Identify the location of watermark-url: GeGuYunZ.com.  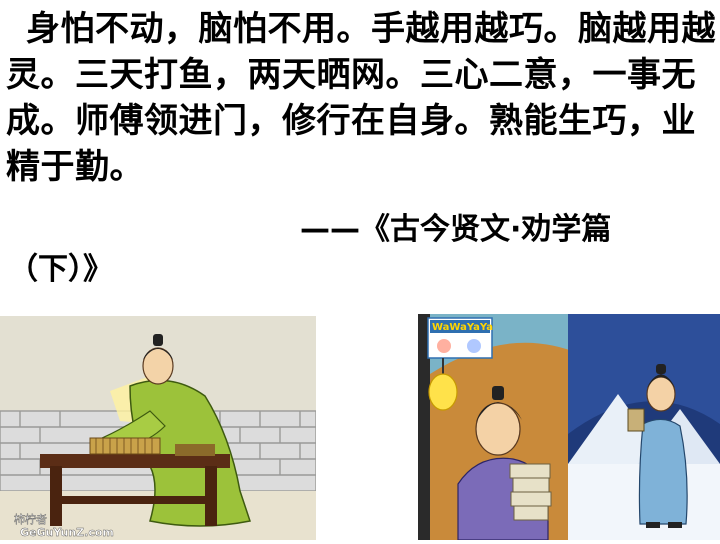
(67, 532).